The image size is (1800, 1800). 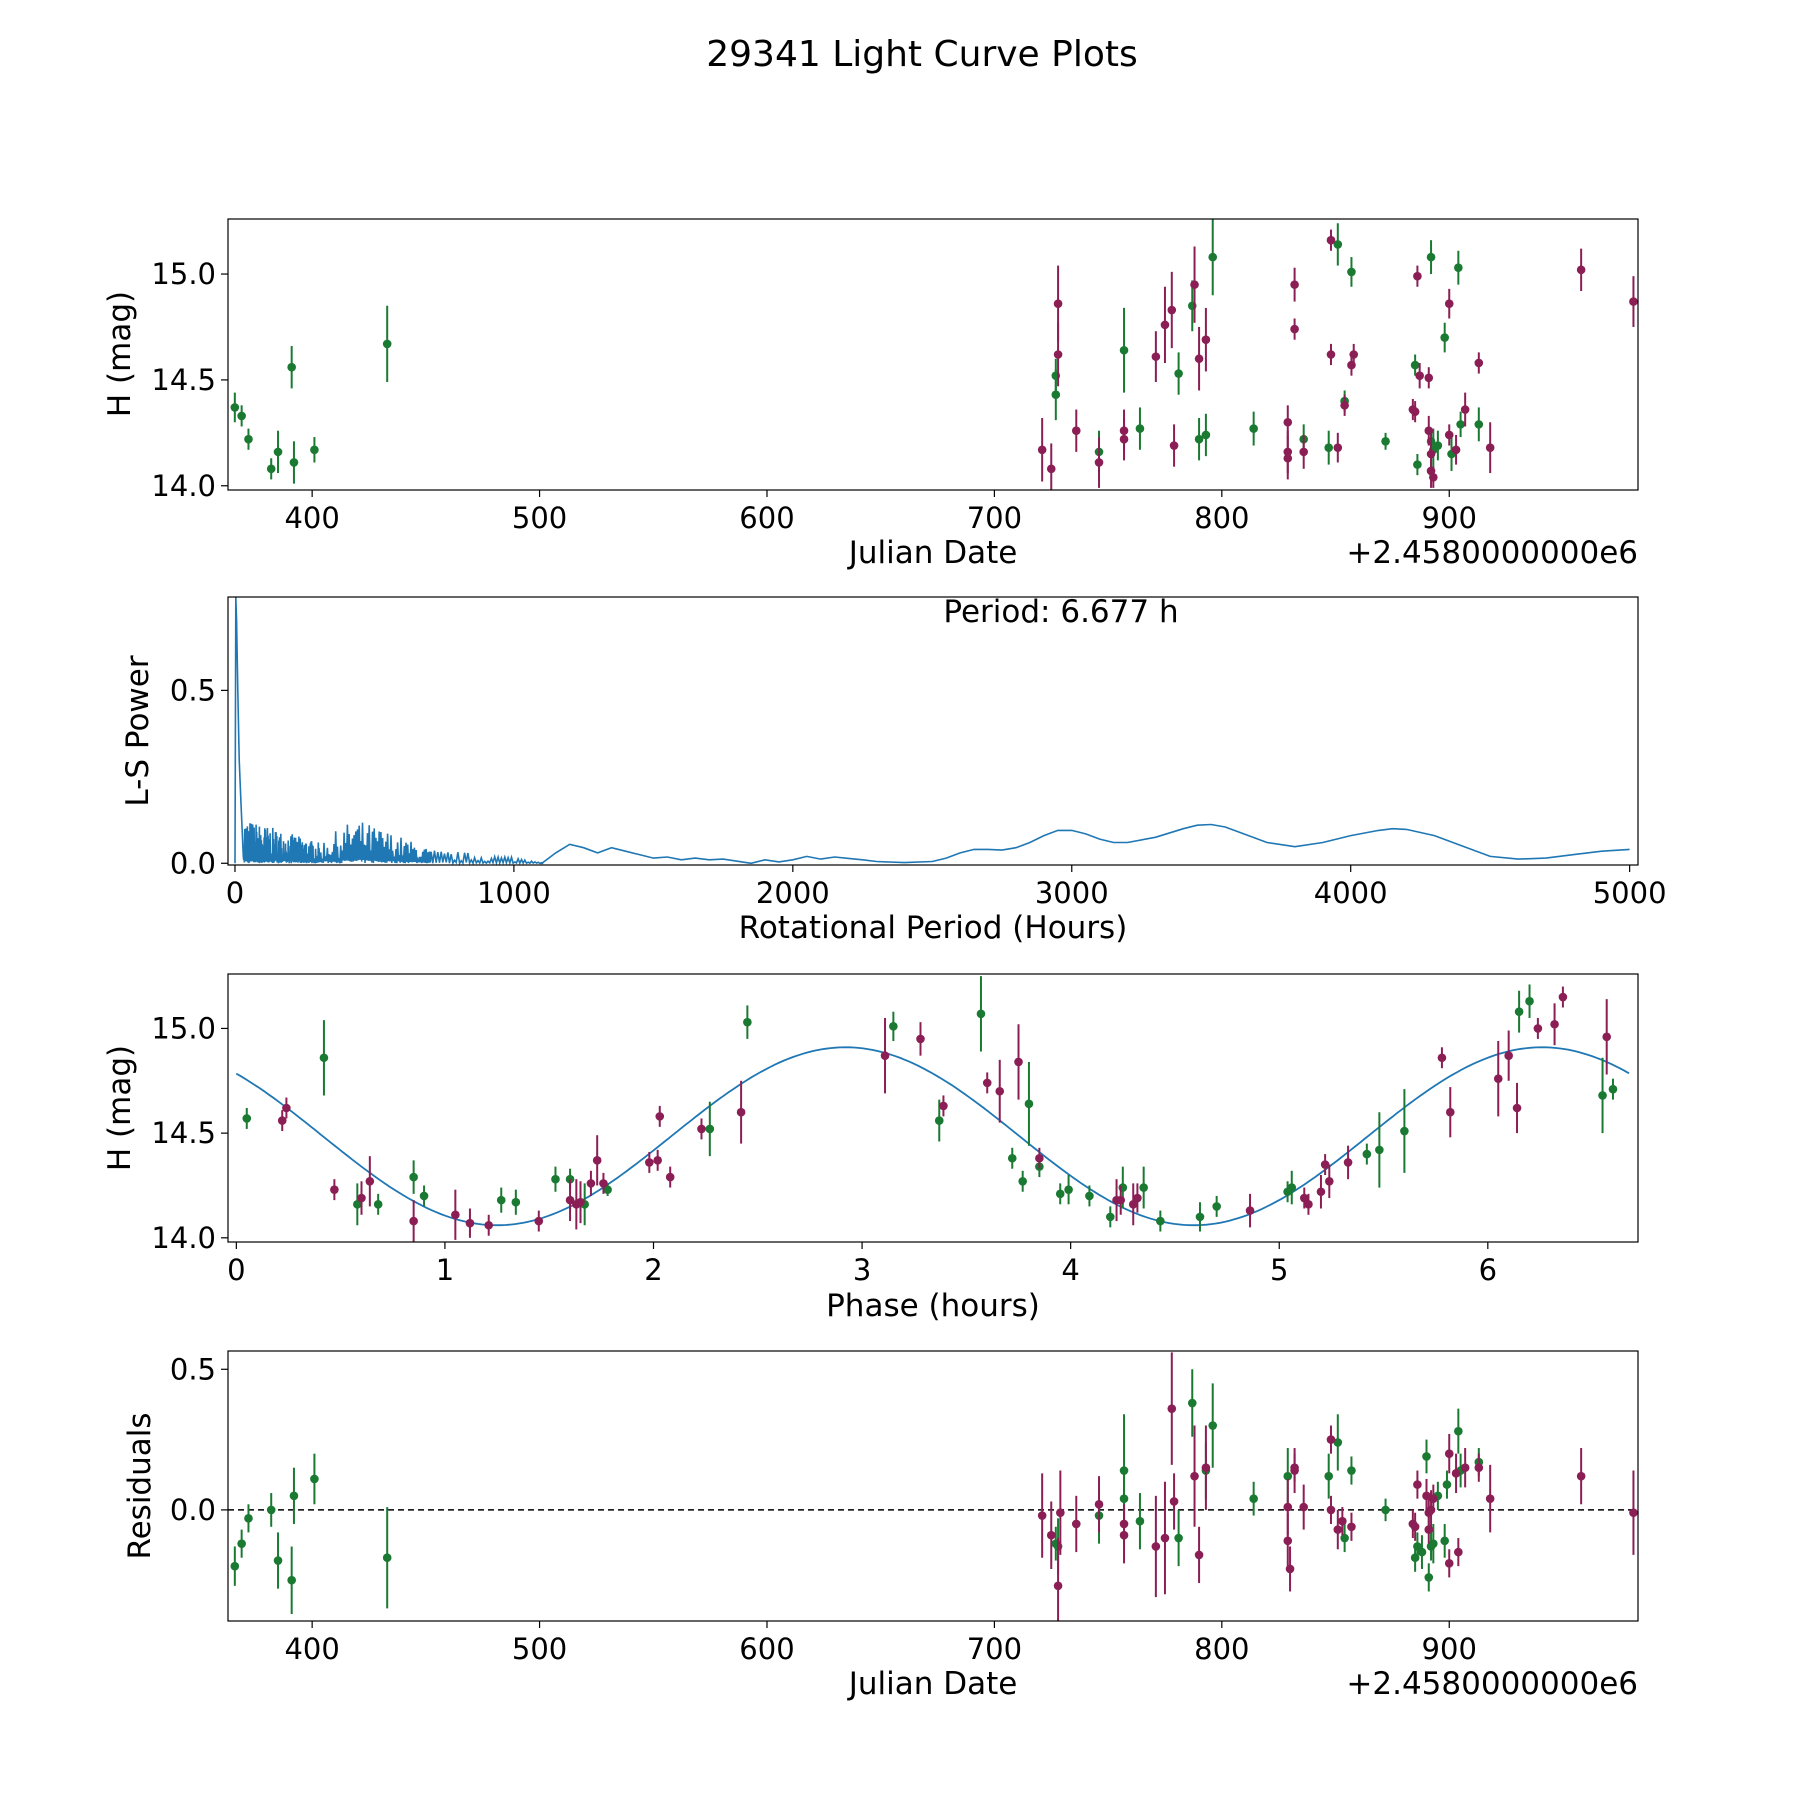 I want to click on residuals-ytick-label: 0.5, so click(x=193, y=1369).